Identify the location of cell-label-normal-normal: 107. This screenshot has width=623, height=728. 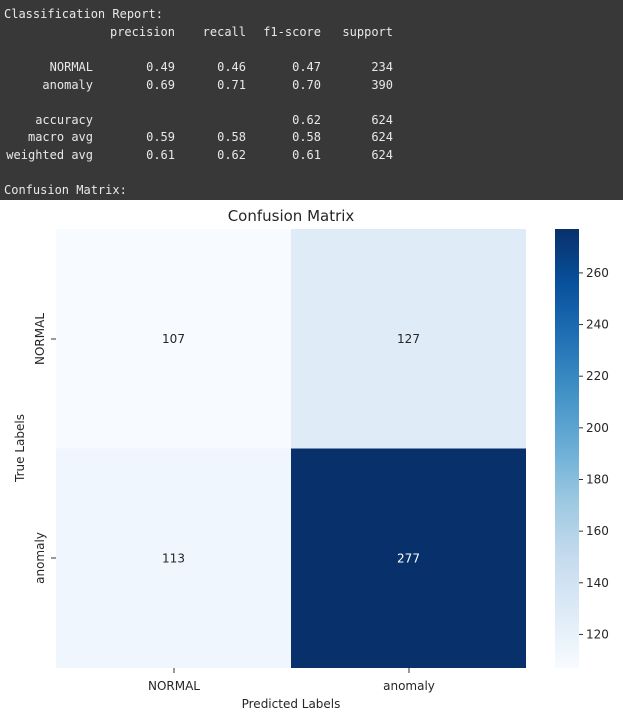
(173, 339).